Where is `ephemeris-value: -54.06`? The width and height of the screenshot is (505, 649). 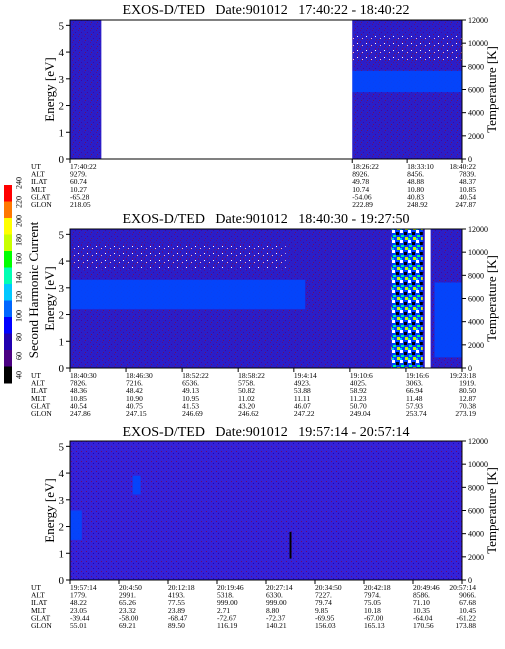
ephemeris-value: -54.06 is located at coordinates (362, 196).